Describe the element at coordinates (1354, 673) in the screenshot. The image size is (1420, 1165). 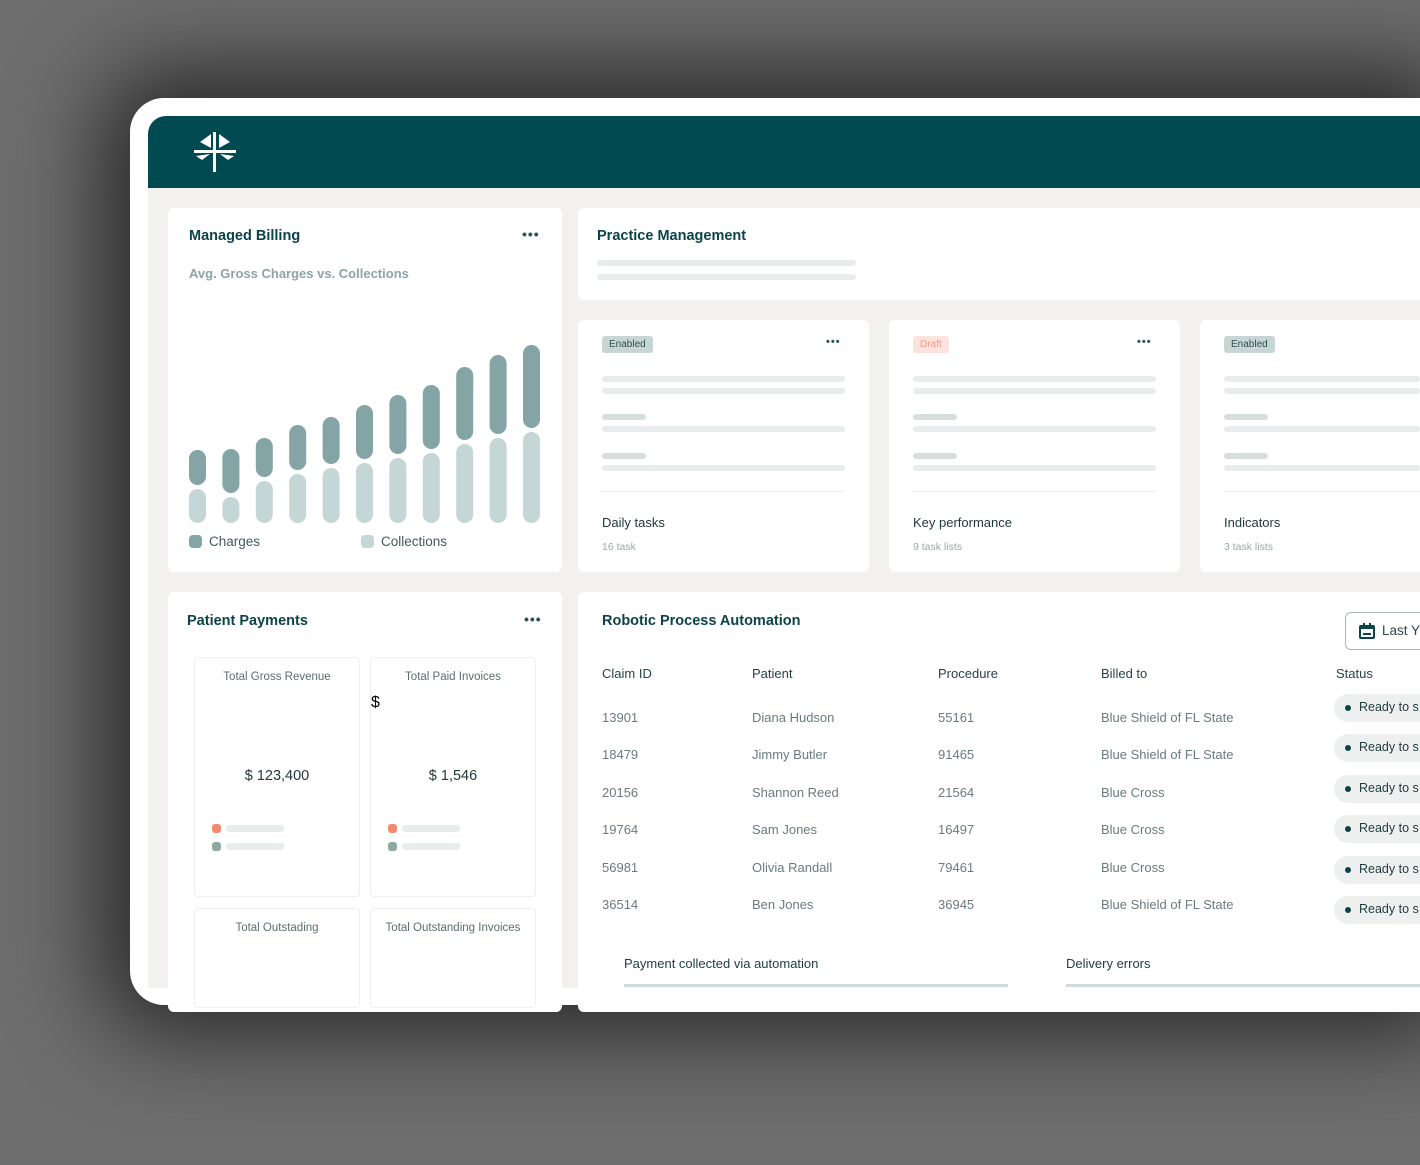
I see `column-header: Status` at that location.